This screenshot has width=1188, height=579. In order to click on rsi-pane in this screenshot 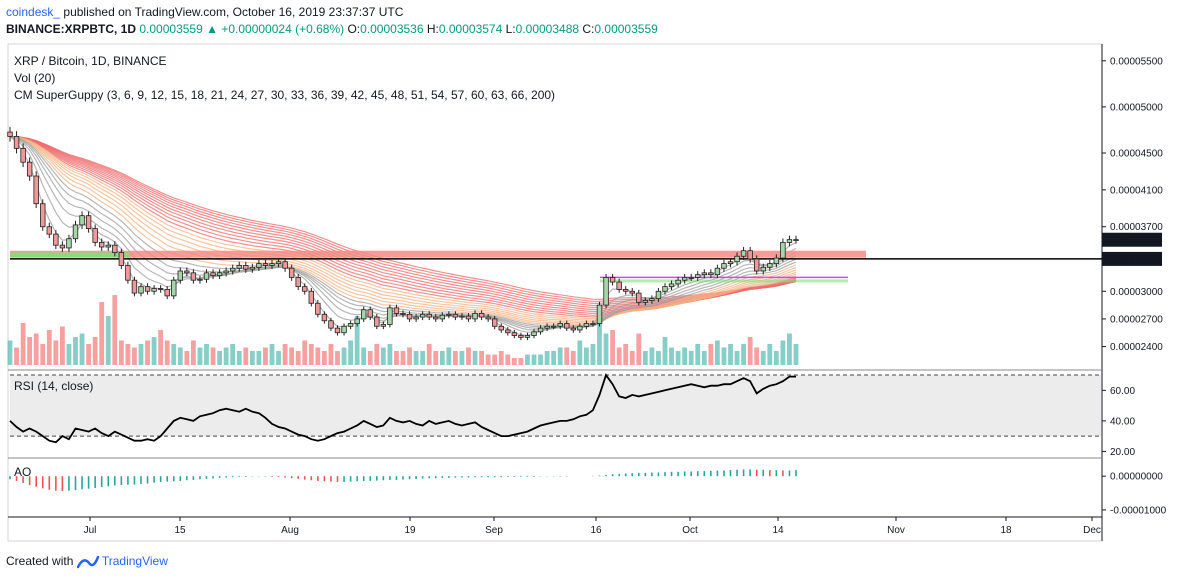, I will do `click(555, 408)`.